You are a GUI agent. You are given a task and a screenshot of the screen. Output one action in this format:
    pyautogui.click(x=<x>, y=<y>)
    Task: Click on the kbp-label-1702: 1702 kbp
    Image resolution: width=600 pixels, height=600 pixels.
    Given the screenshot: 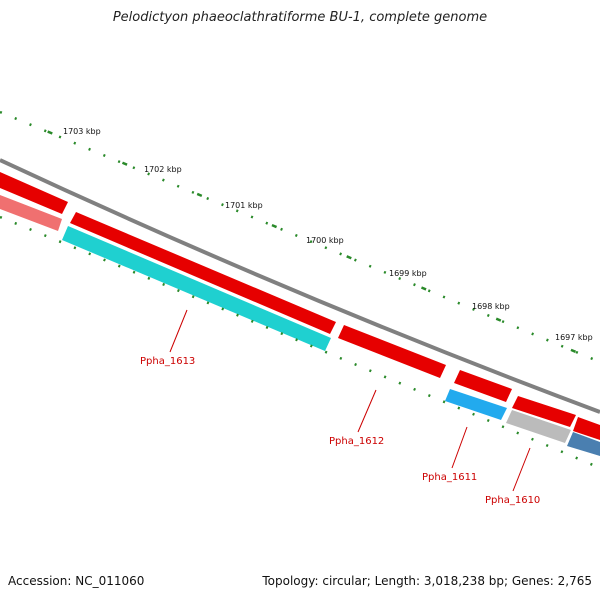 What is the action you would take?
    pyautogui.click(x=163, y=169)
    